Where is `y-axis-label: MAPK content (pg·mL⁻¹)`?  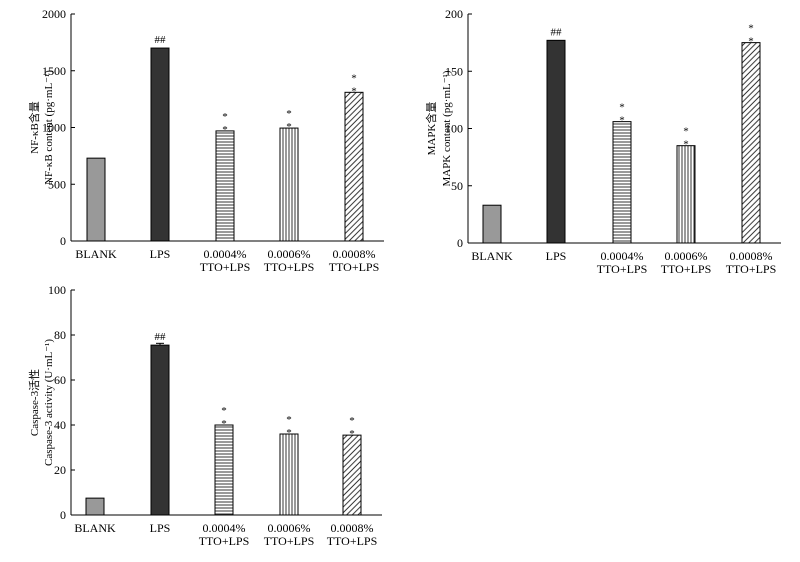 y-axis-label: MAPK content (pg·mL⁻¹) is located at coordinates (447, 128).